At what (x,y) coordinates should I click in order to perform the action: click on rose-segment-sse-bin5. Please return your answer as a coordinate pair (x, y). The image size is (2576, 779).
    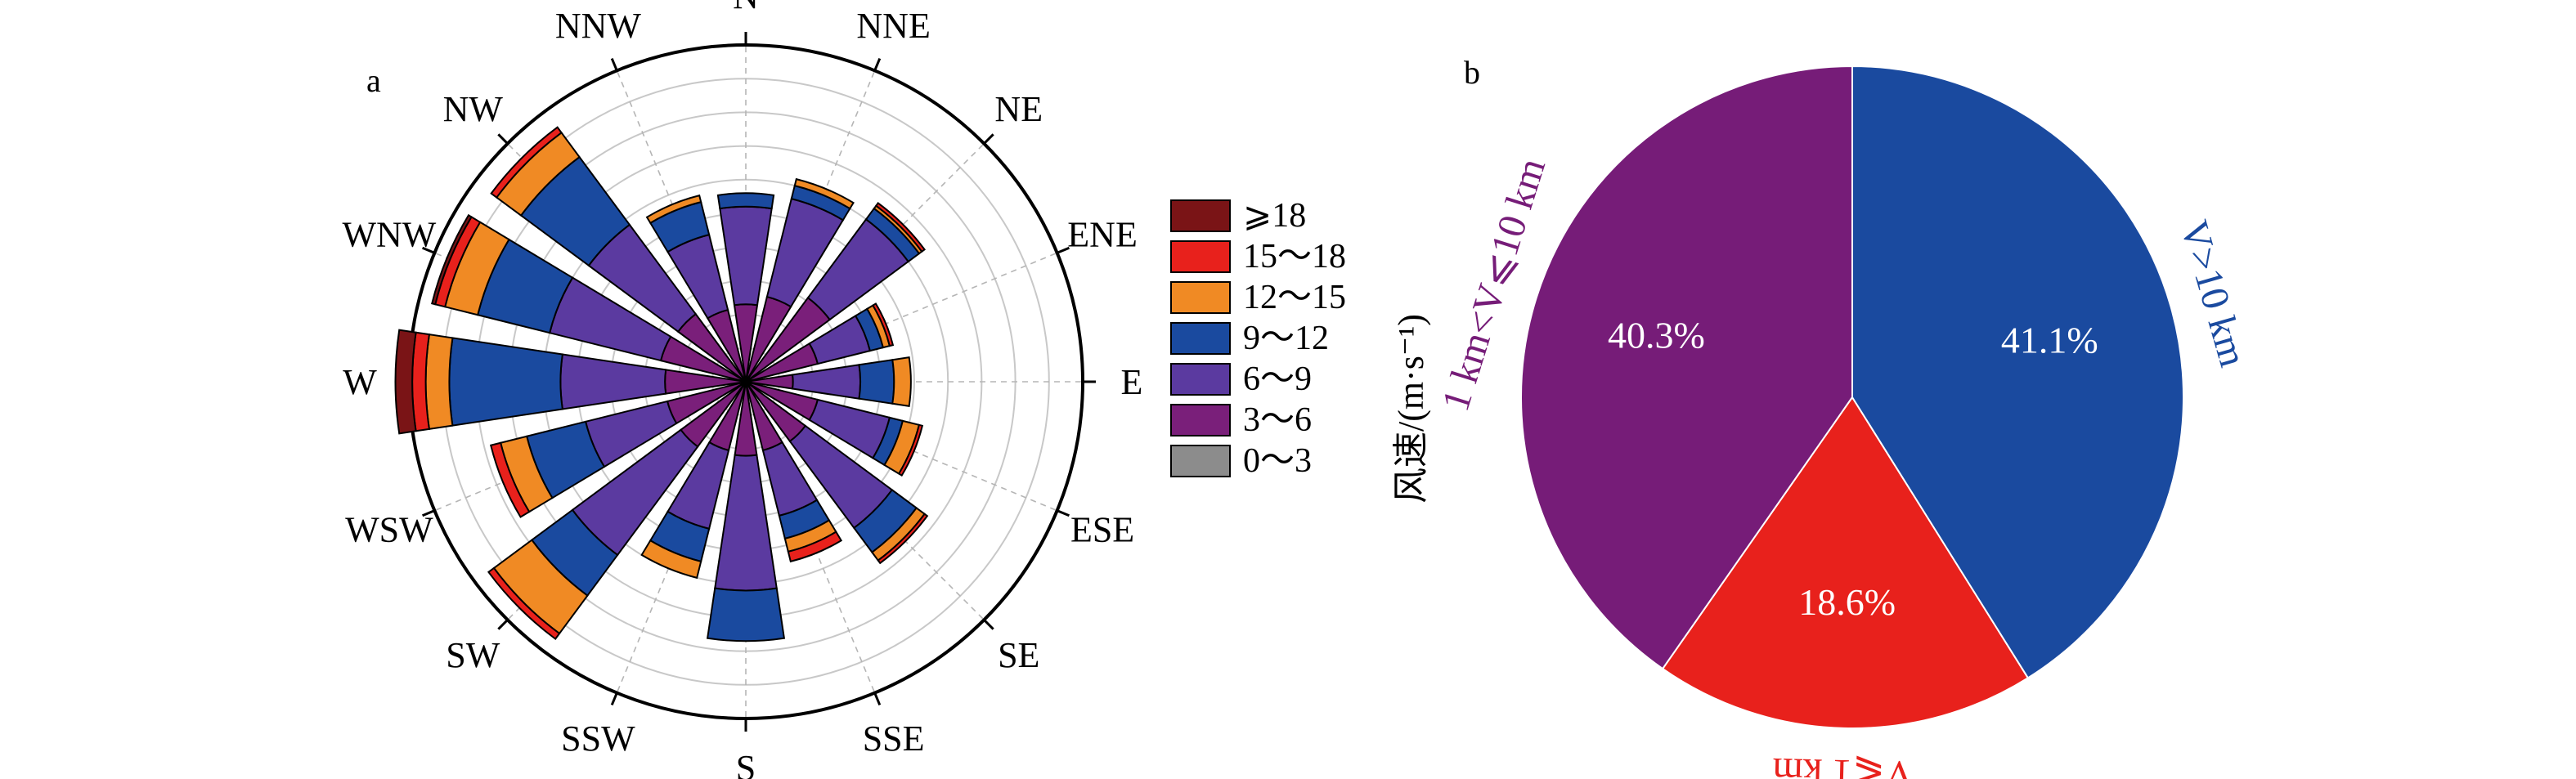
    Looking at the image, I should click on (815, 547).